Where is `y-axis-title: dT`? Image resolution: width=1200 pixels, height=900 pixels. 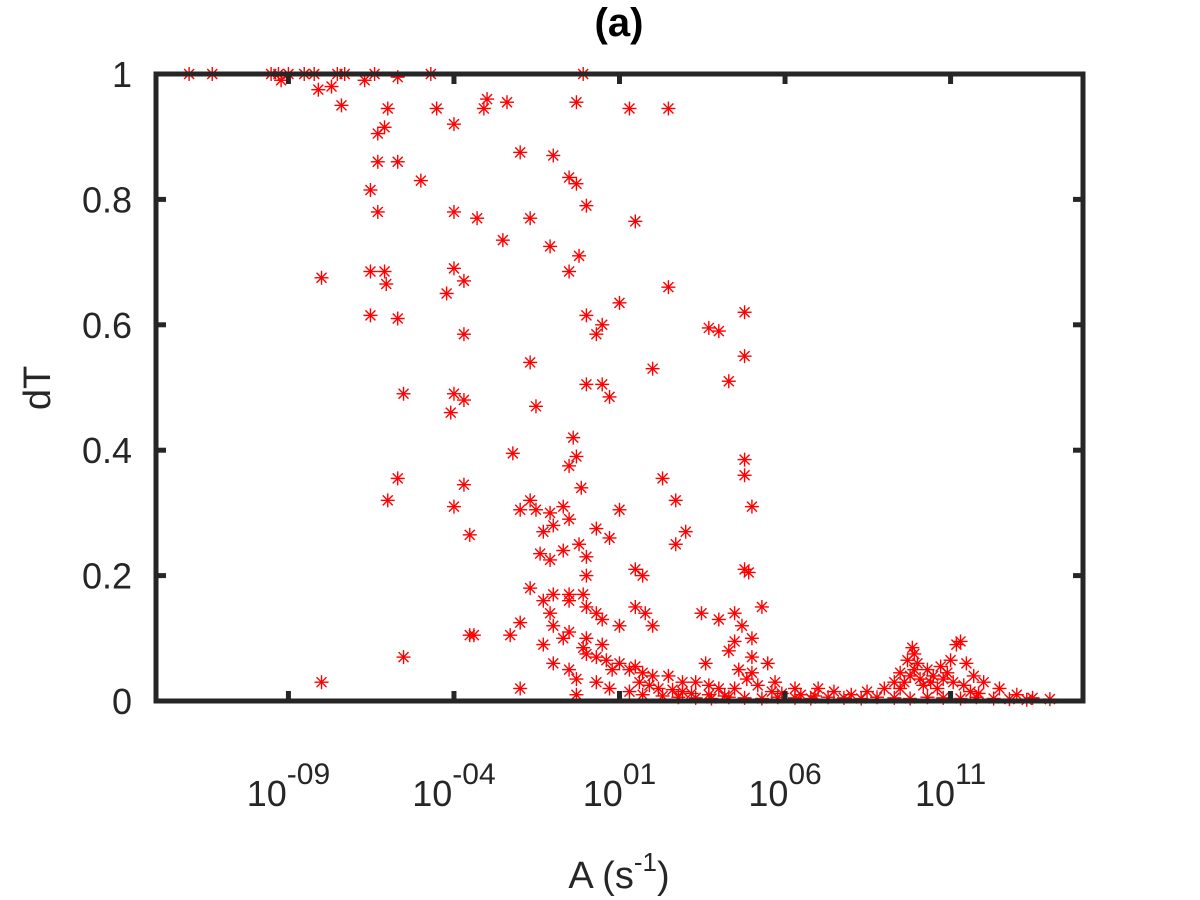
y-axis-title: dT is located at coordinates (38, 388).